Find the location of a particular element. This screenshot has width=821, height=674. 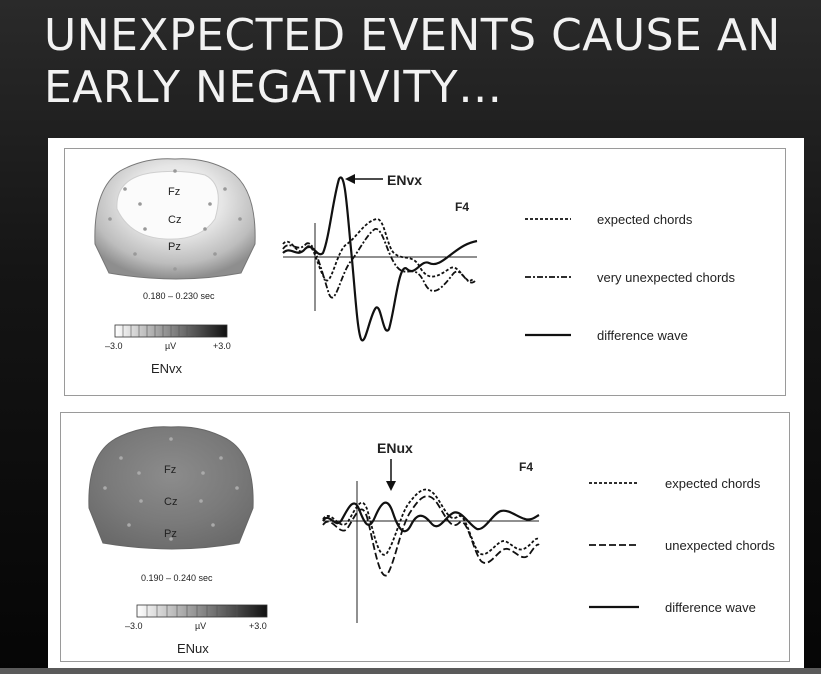

bottom-bar is located at coordinates (410, 671).